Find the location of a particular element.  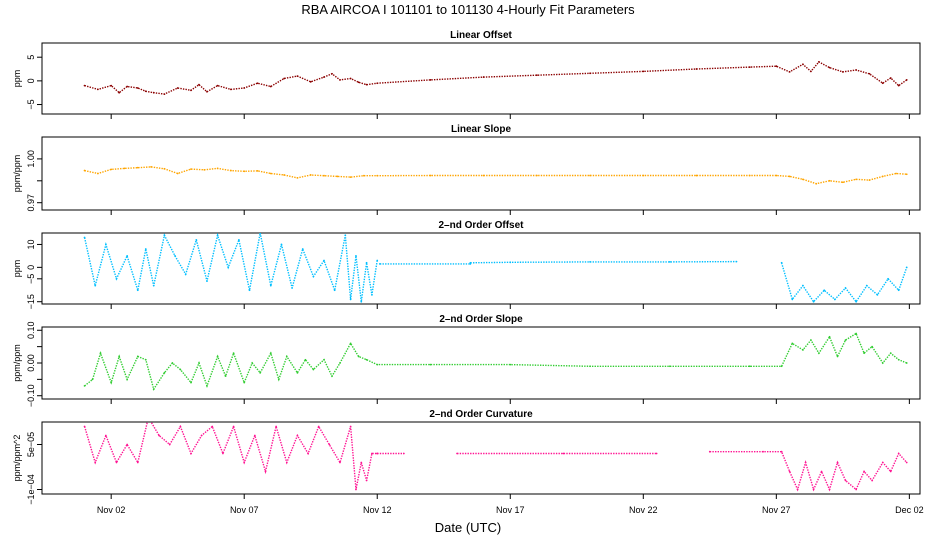

y-axis-label: ppm/ppm is located at coordinates (17, 174).